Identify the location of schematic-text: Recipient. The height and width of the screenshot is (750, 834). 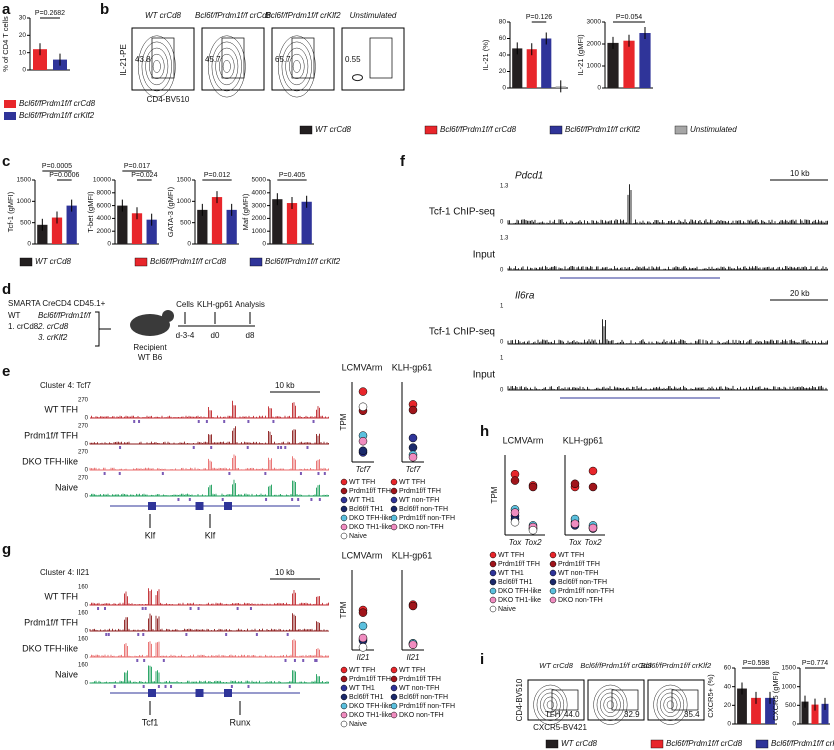
(150, 347).